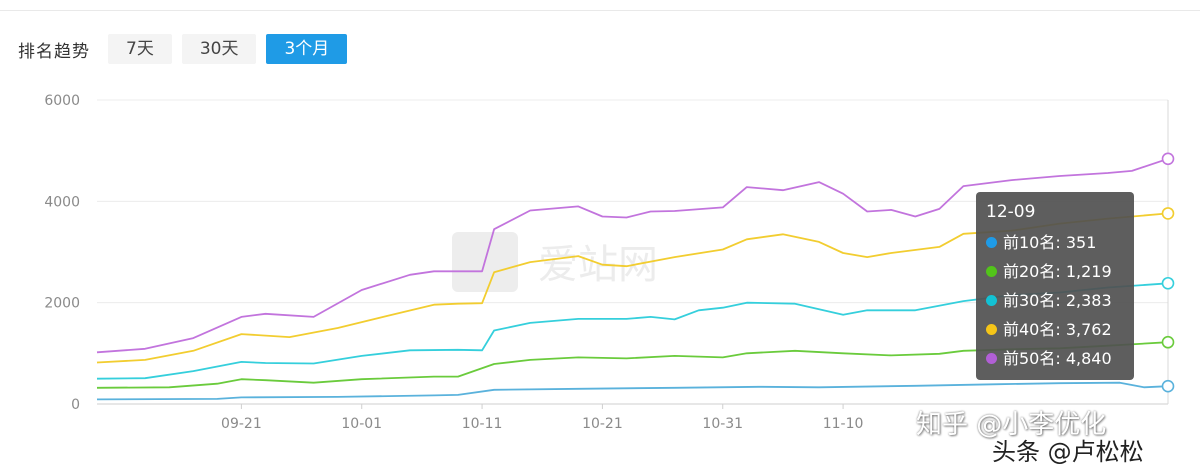  What do you see at coordinates (1057, 271) in the screenshot?
I see `tooltip-value: 前20名: 1,219` at bounding box center [1057, 271].